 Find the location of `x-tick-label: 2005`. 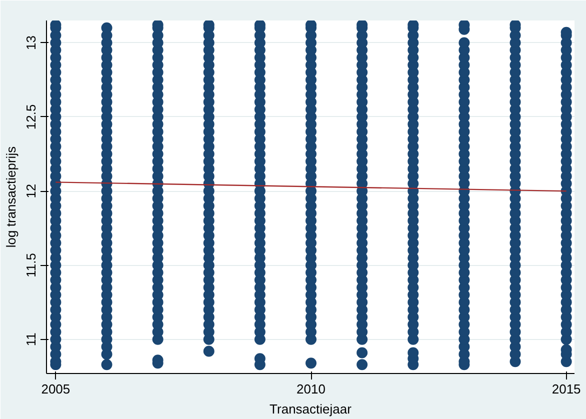

x-tick-label: 2005 is located at coordinates (55, 389).